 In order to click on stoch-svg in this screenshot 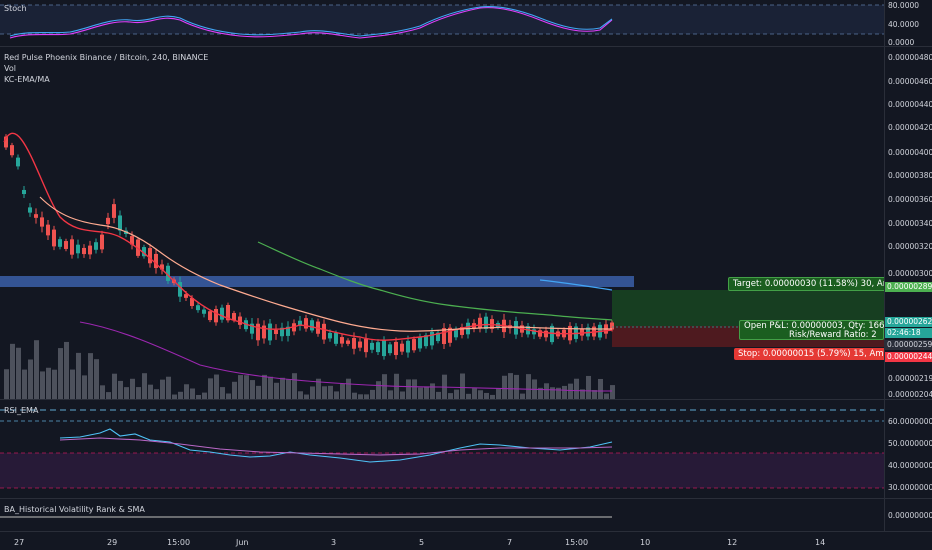, I will do `click(442, 21)`.